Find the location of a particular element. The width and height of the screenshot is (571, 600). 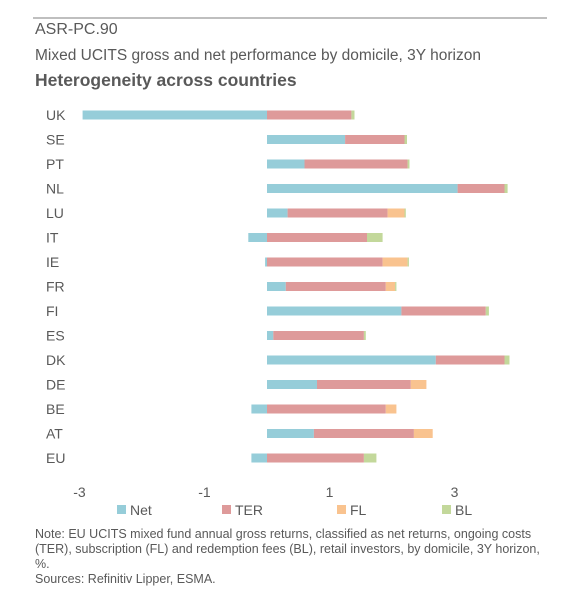

legend-swatch-fl is located at coordinates (341, 509).